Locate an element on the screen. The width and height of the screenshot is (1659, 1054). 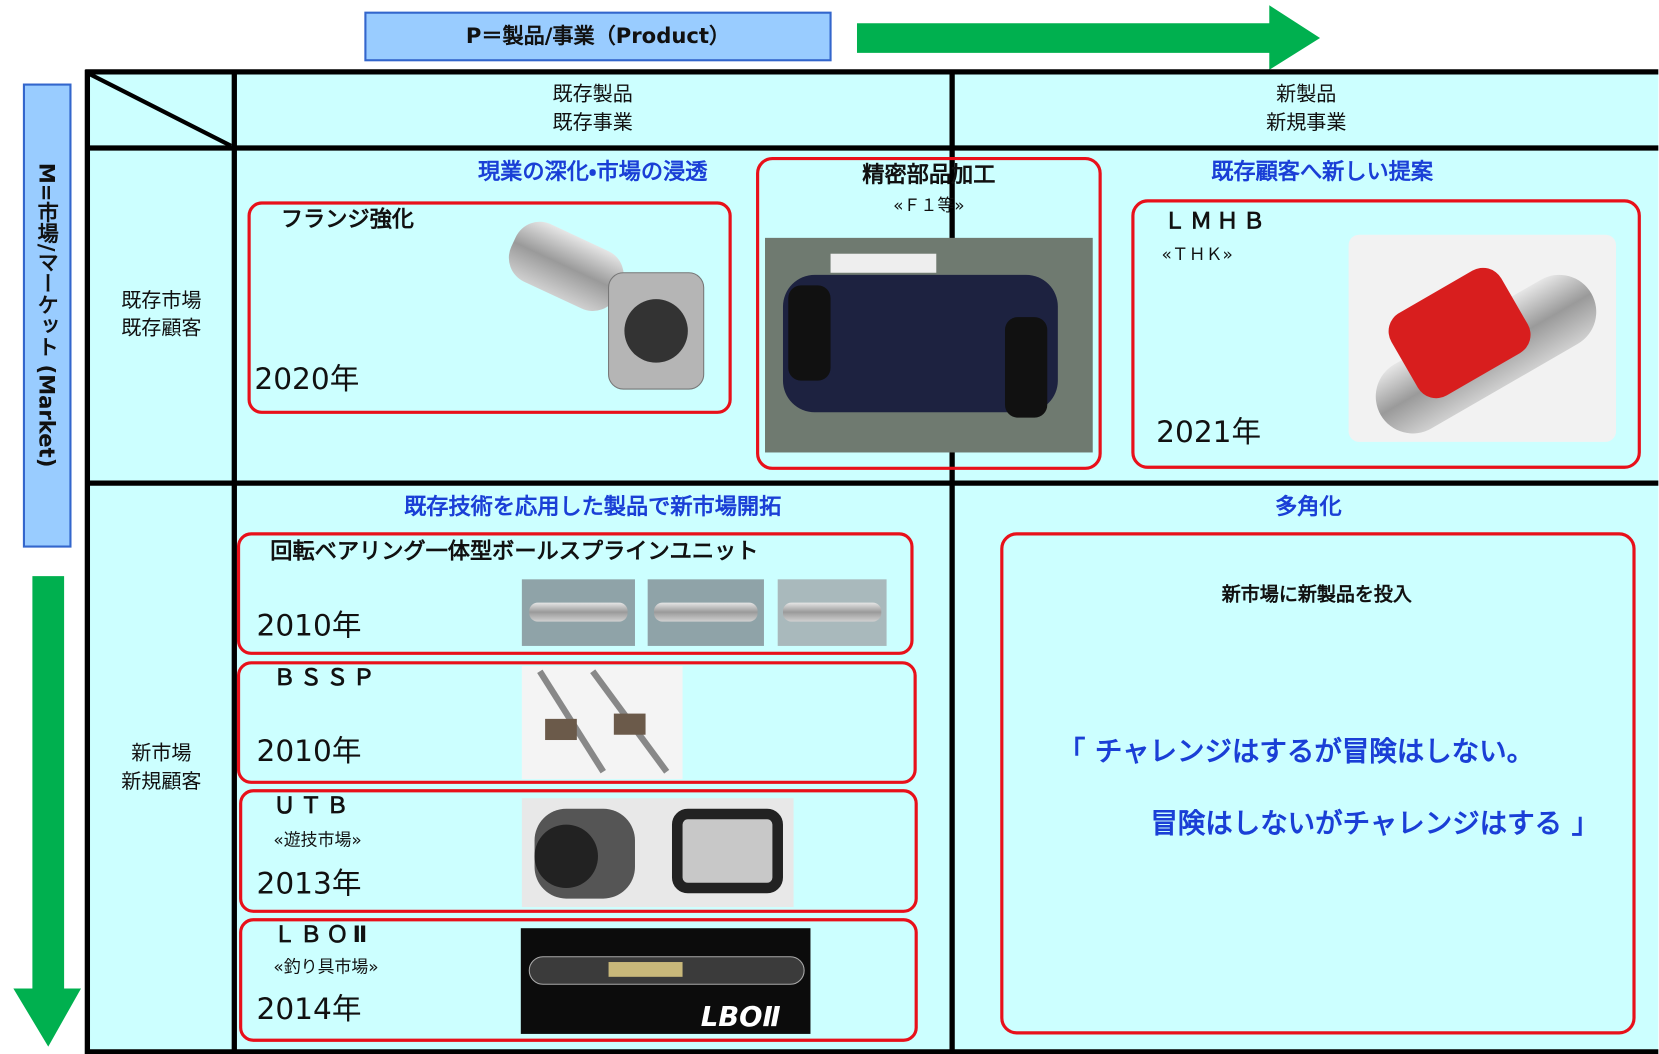
svg-text: LBOⅡ is located at coordinates (741, 1017).